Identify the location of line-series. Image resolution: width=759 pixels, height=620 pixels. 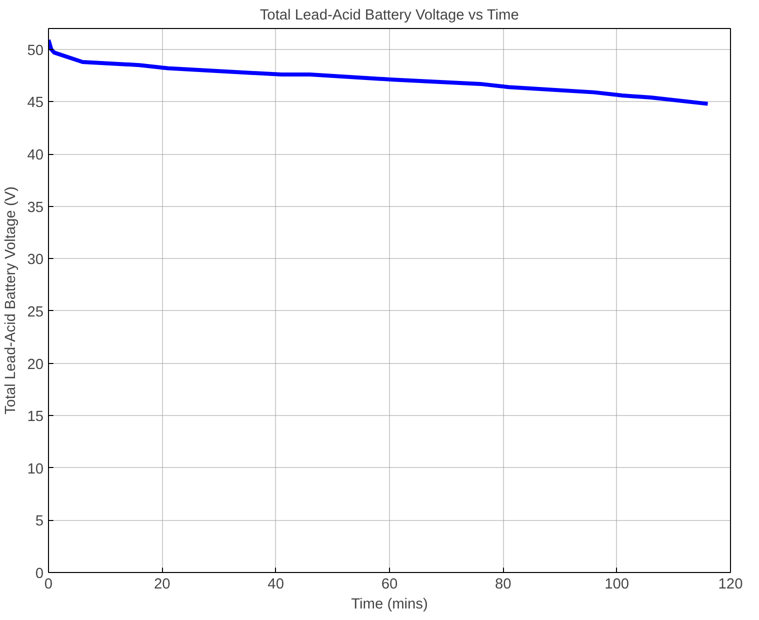
(379, 72).